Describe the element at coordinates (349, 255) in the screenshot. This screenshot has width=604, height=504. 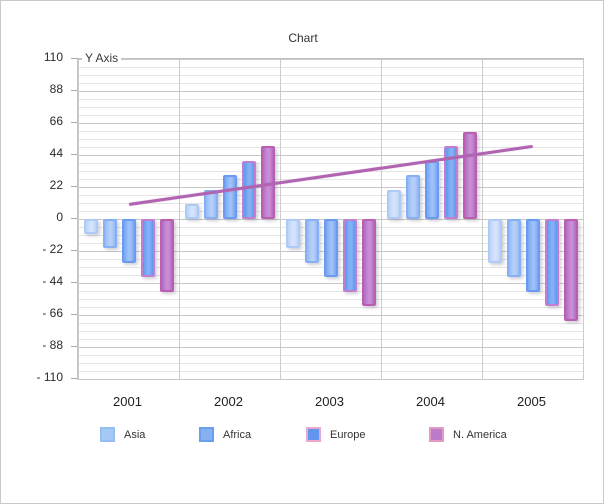
I see `bar-europe-2003` at that location.